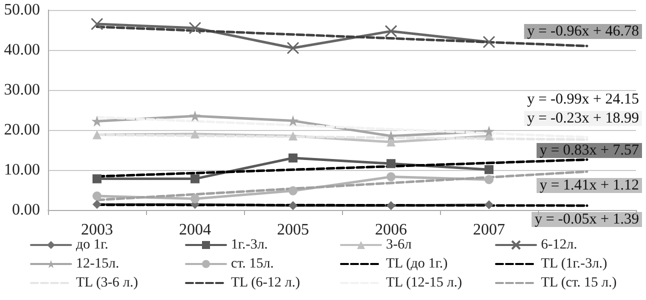 The width and height of the screenshot is (646, 300). What do you see at coordinates (417, 264) in the screenshot?
I see `legend-label: TL (до 1г.)` at bounding box center [417, 264].